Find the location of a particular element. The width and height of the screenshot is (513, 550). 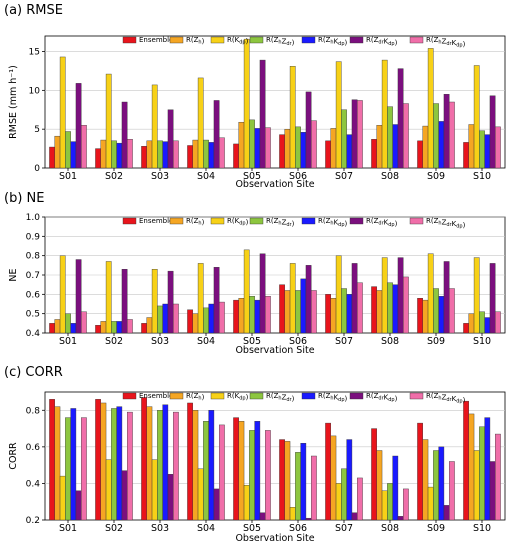

x-tick-label: S03 is located at coordinates (160, 528).